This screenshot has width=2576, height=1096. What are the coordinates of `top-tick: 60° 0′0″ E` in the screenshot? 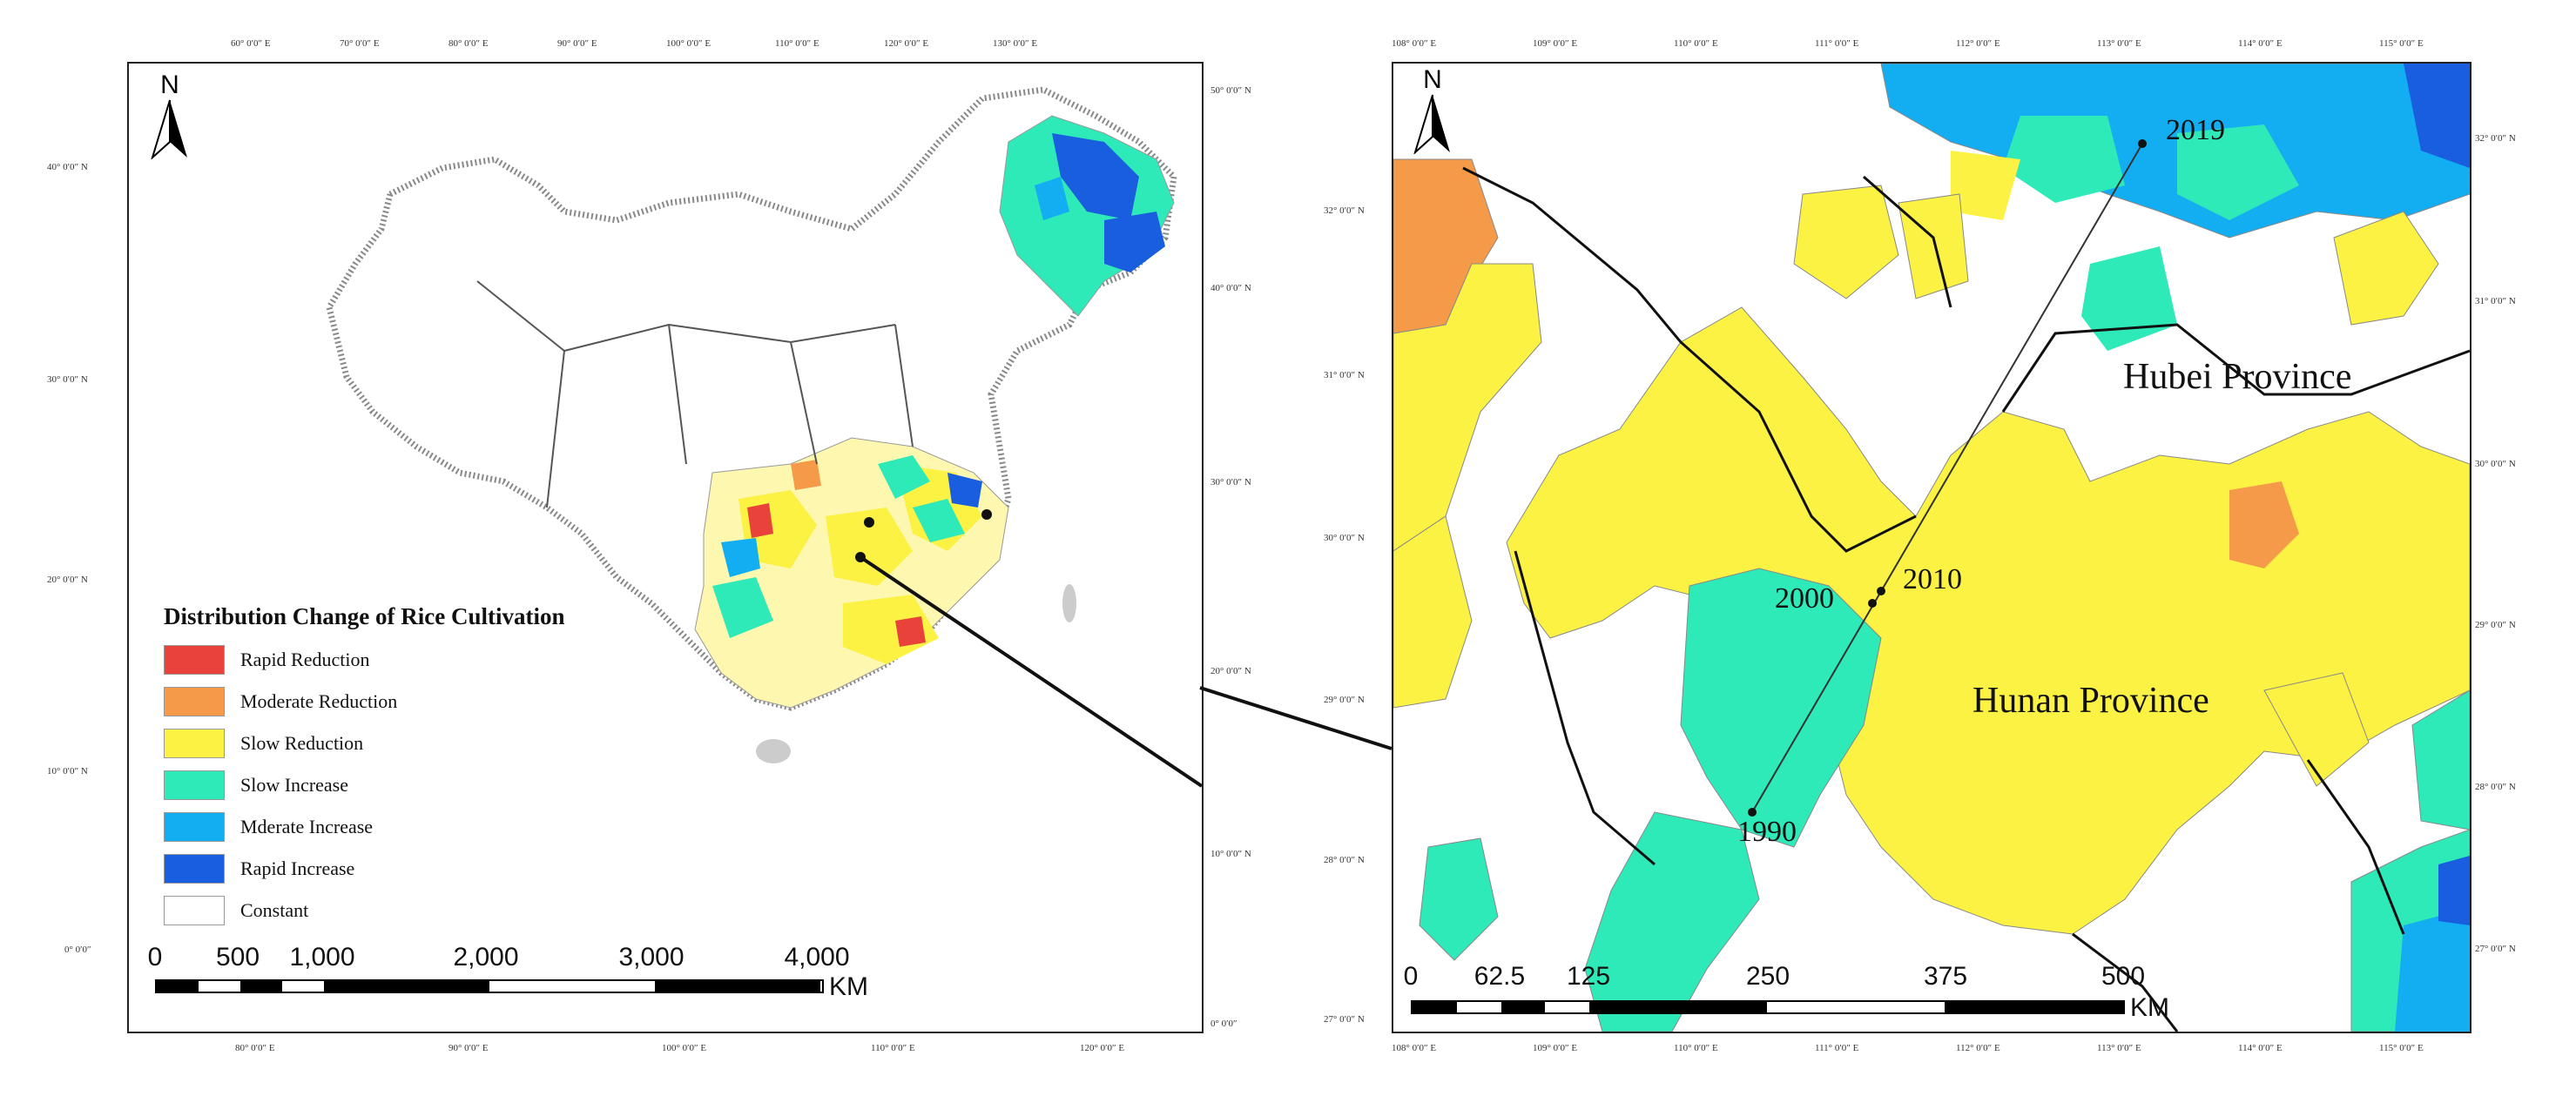 It's located at (251, 43).